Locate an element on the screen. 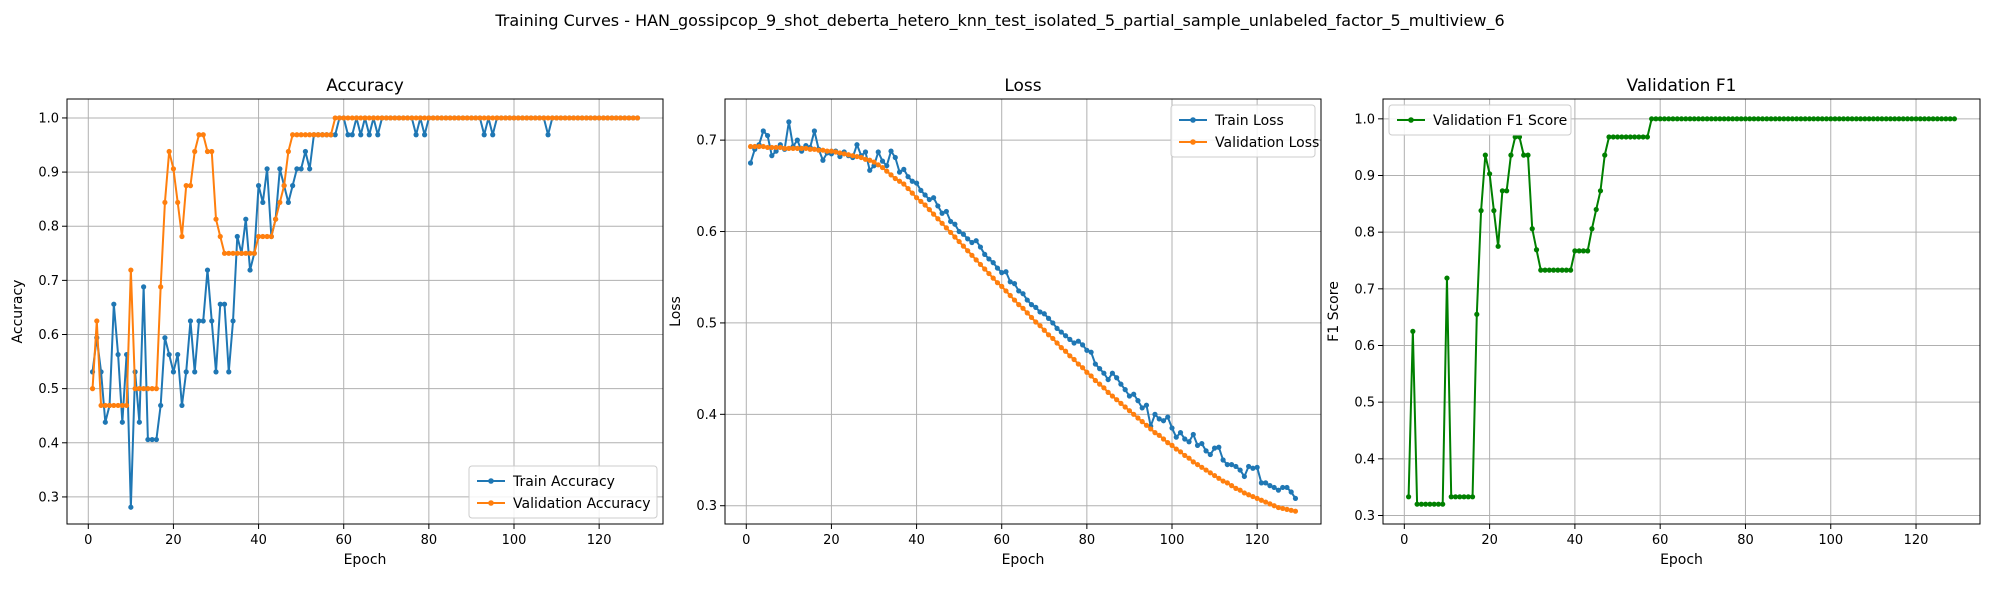  x-axis-label: Epoch is located at coordinates (365, 560).